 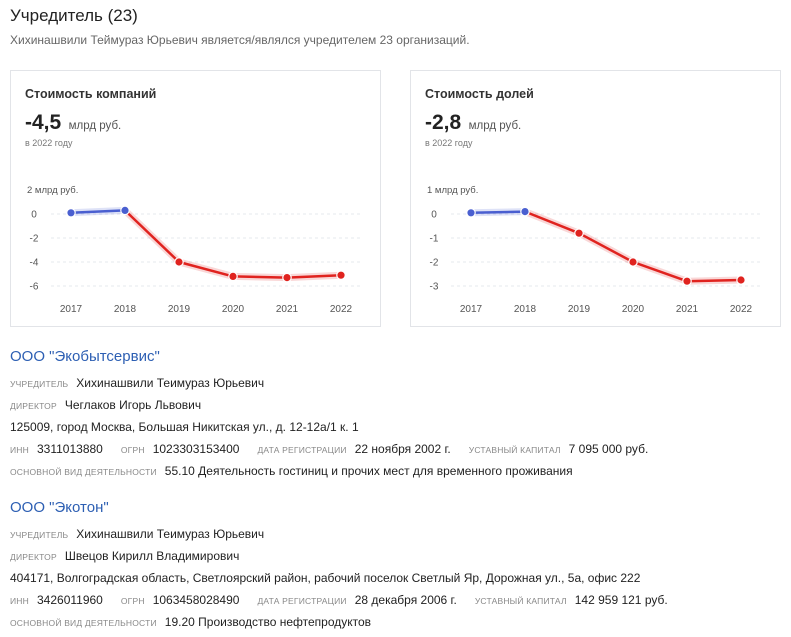 What do you see at coordinates (405, 600) in the screenshot?
I see `reg-date-value: 28 декабря 2006 г.` at bounding box center [405, 600].